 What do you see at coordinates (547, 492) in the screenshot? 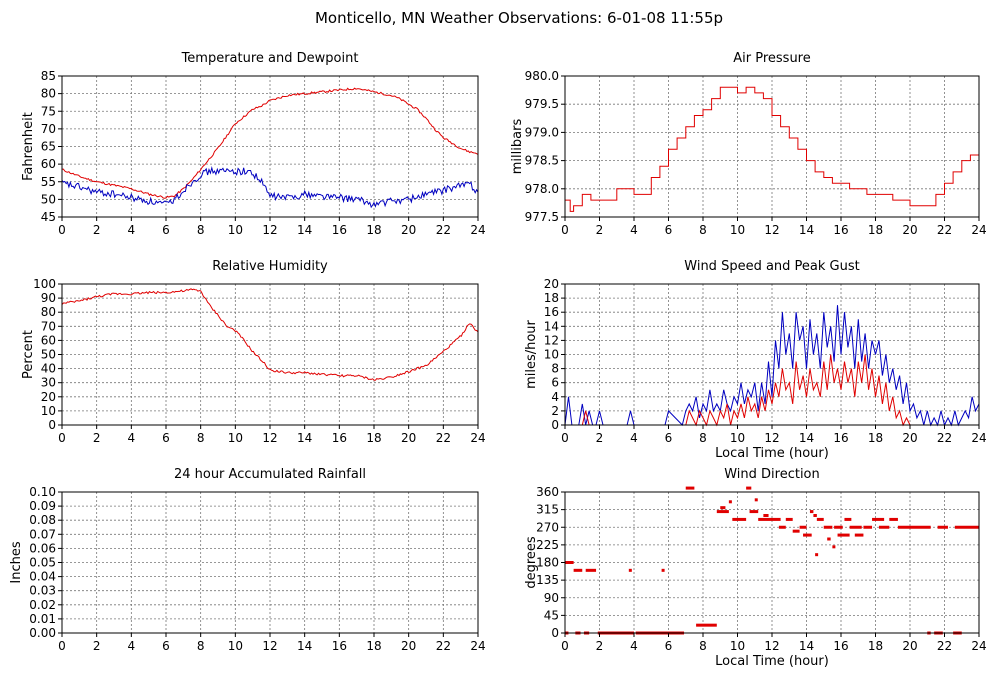
I see `y-tick-label: 360` at bounding box center [547, 492].